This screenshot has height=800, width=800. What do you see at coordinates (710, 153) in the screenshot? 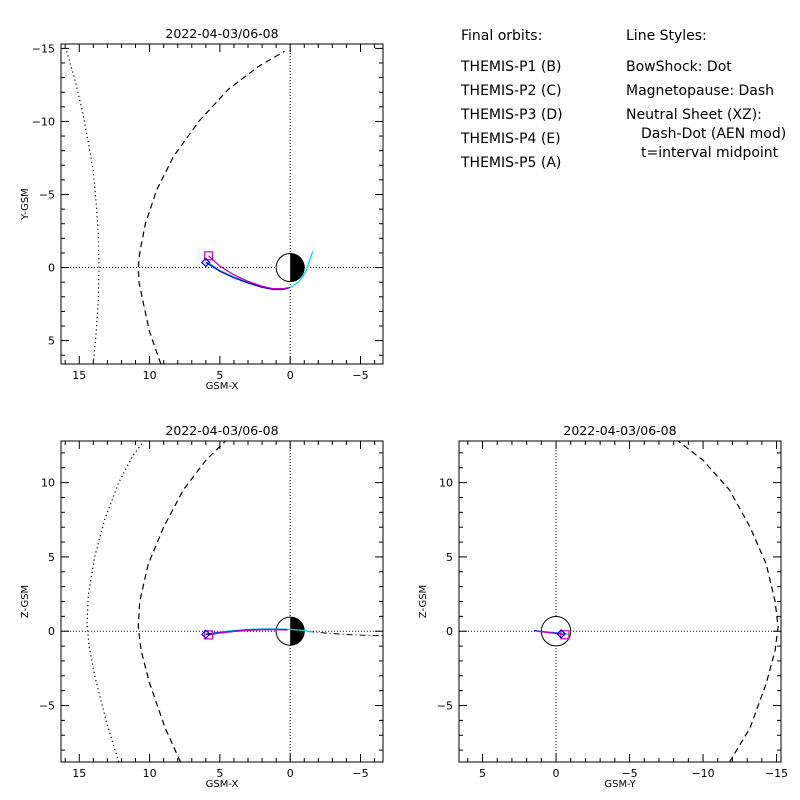
I see `style-midpoint: t=interval midpoint` at bounding box center [710, 153].